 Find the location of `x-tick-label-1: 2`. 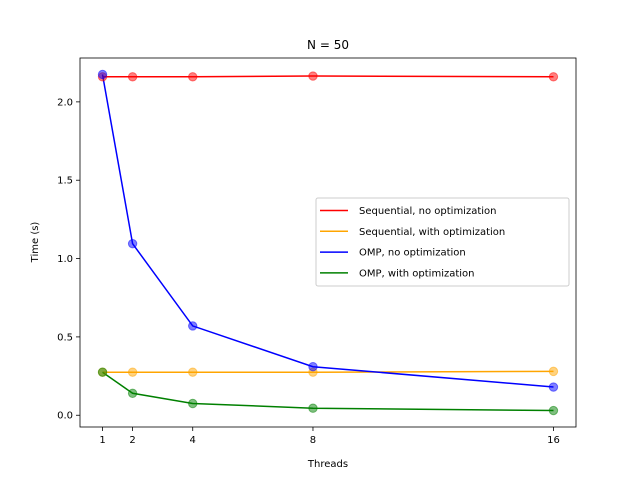

x-tick-label-1: 2 is located at coordinates (132, 440).